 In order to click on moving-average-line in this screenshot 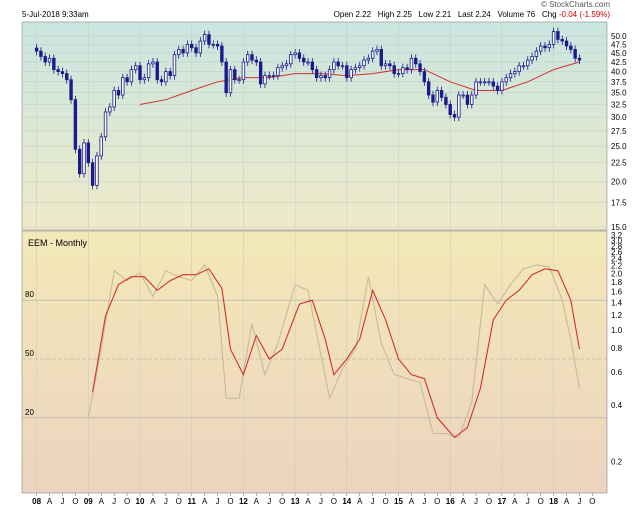, I will do `click(359, 83)`.